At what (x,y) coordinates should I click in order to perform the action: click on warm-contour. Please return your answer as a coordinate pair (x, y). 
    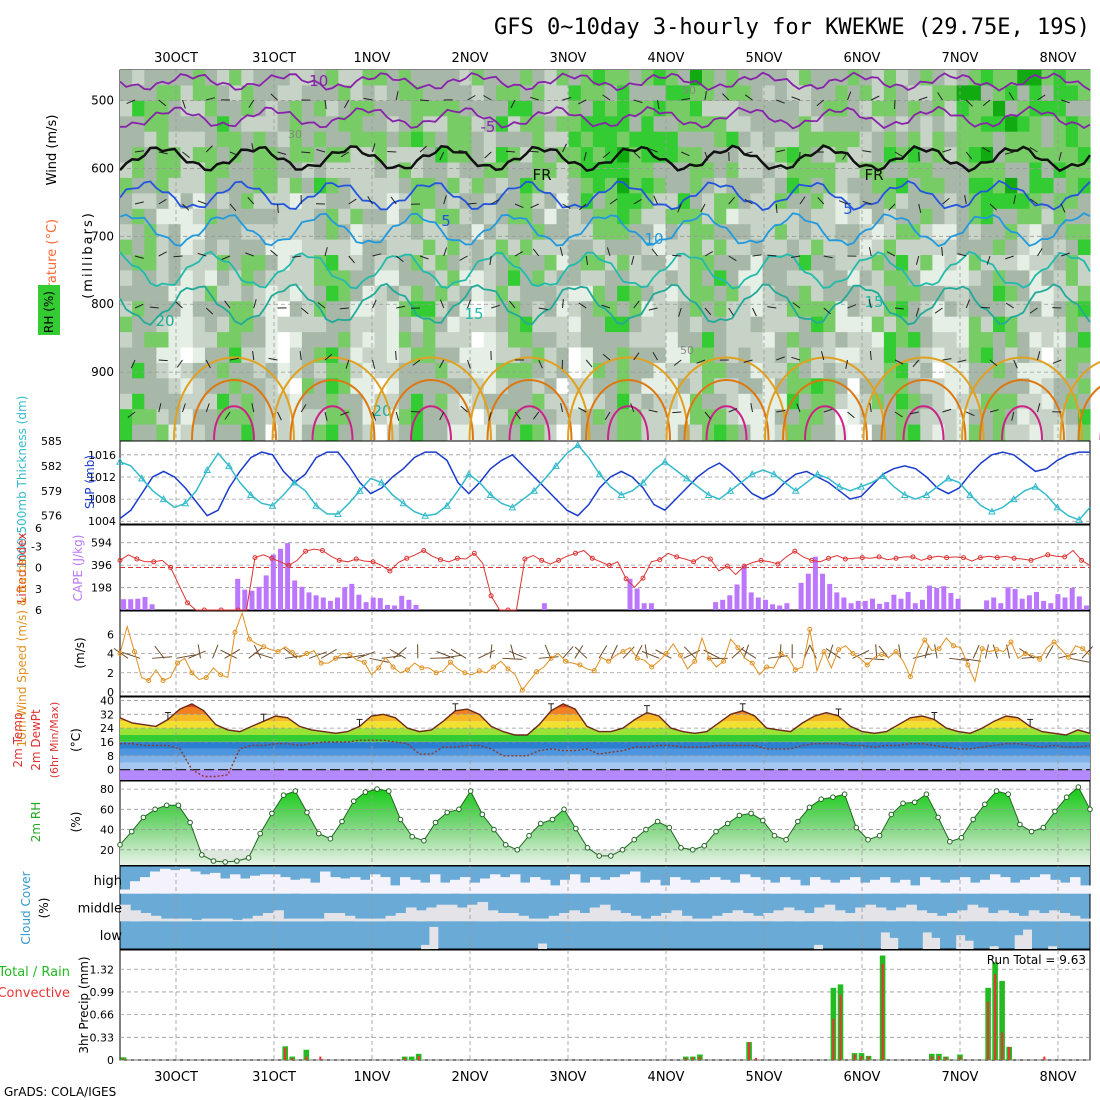
    Looking at the image, I should click on (923, 423).